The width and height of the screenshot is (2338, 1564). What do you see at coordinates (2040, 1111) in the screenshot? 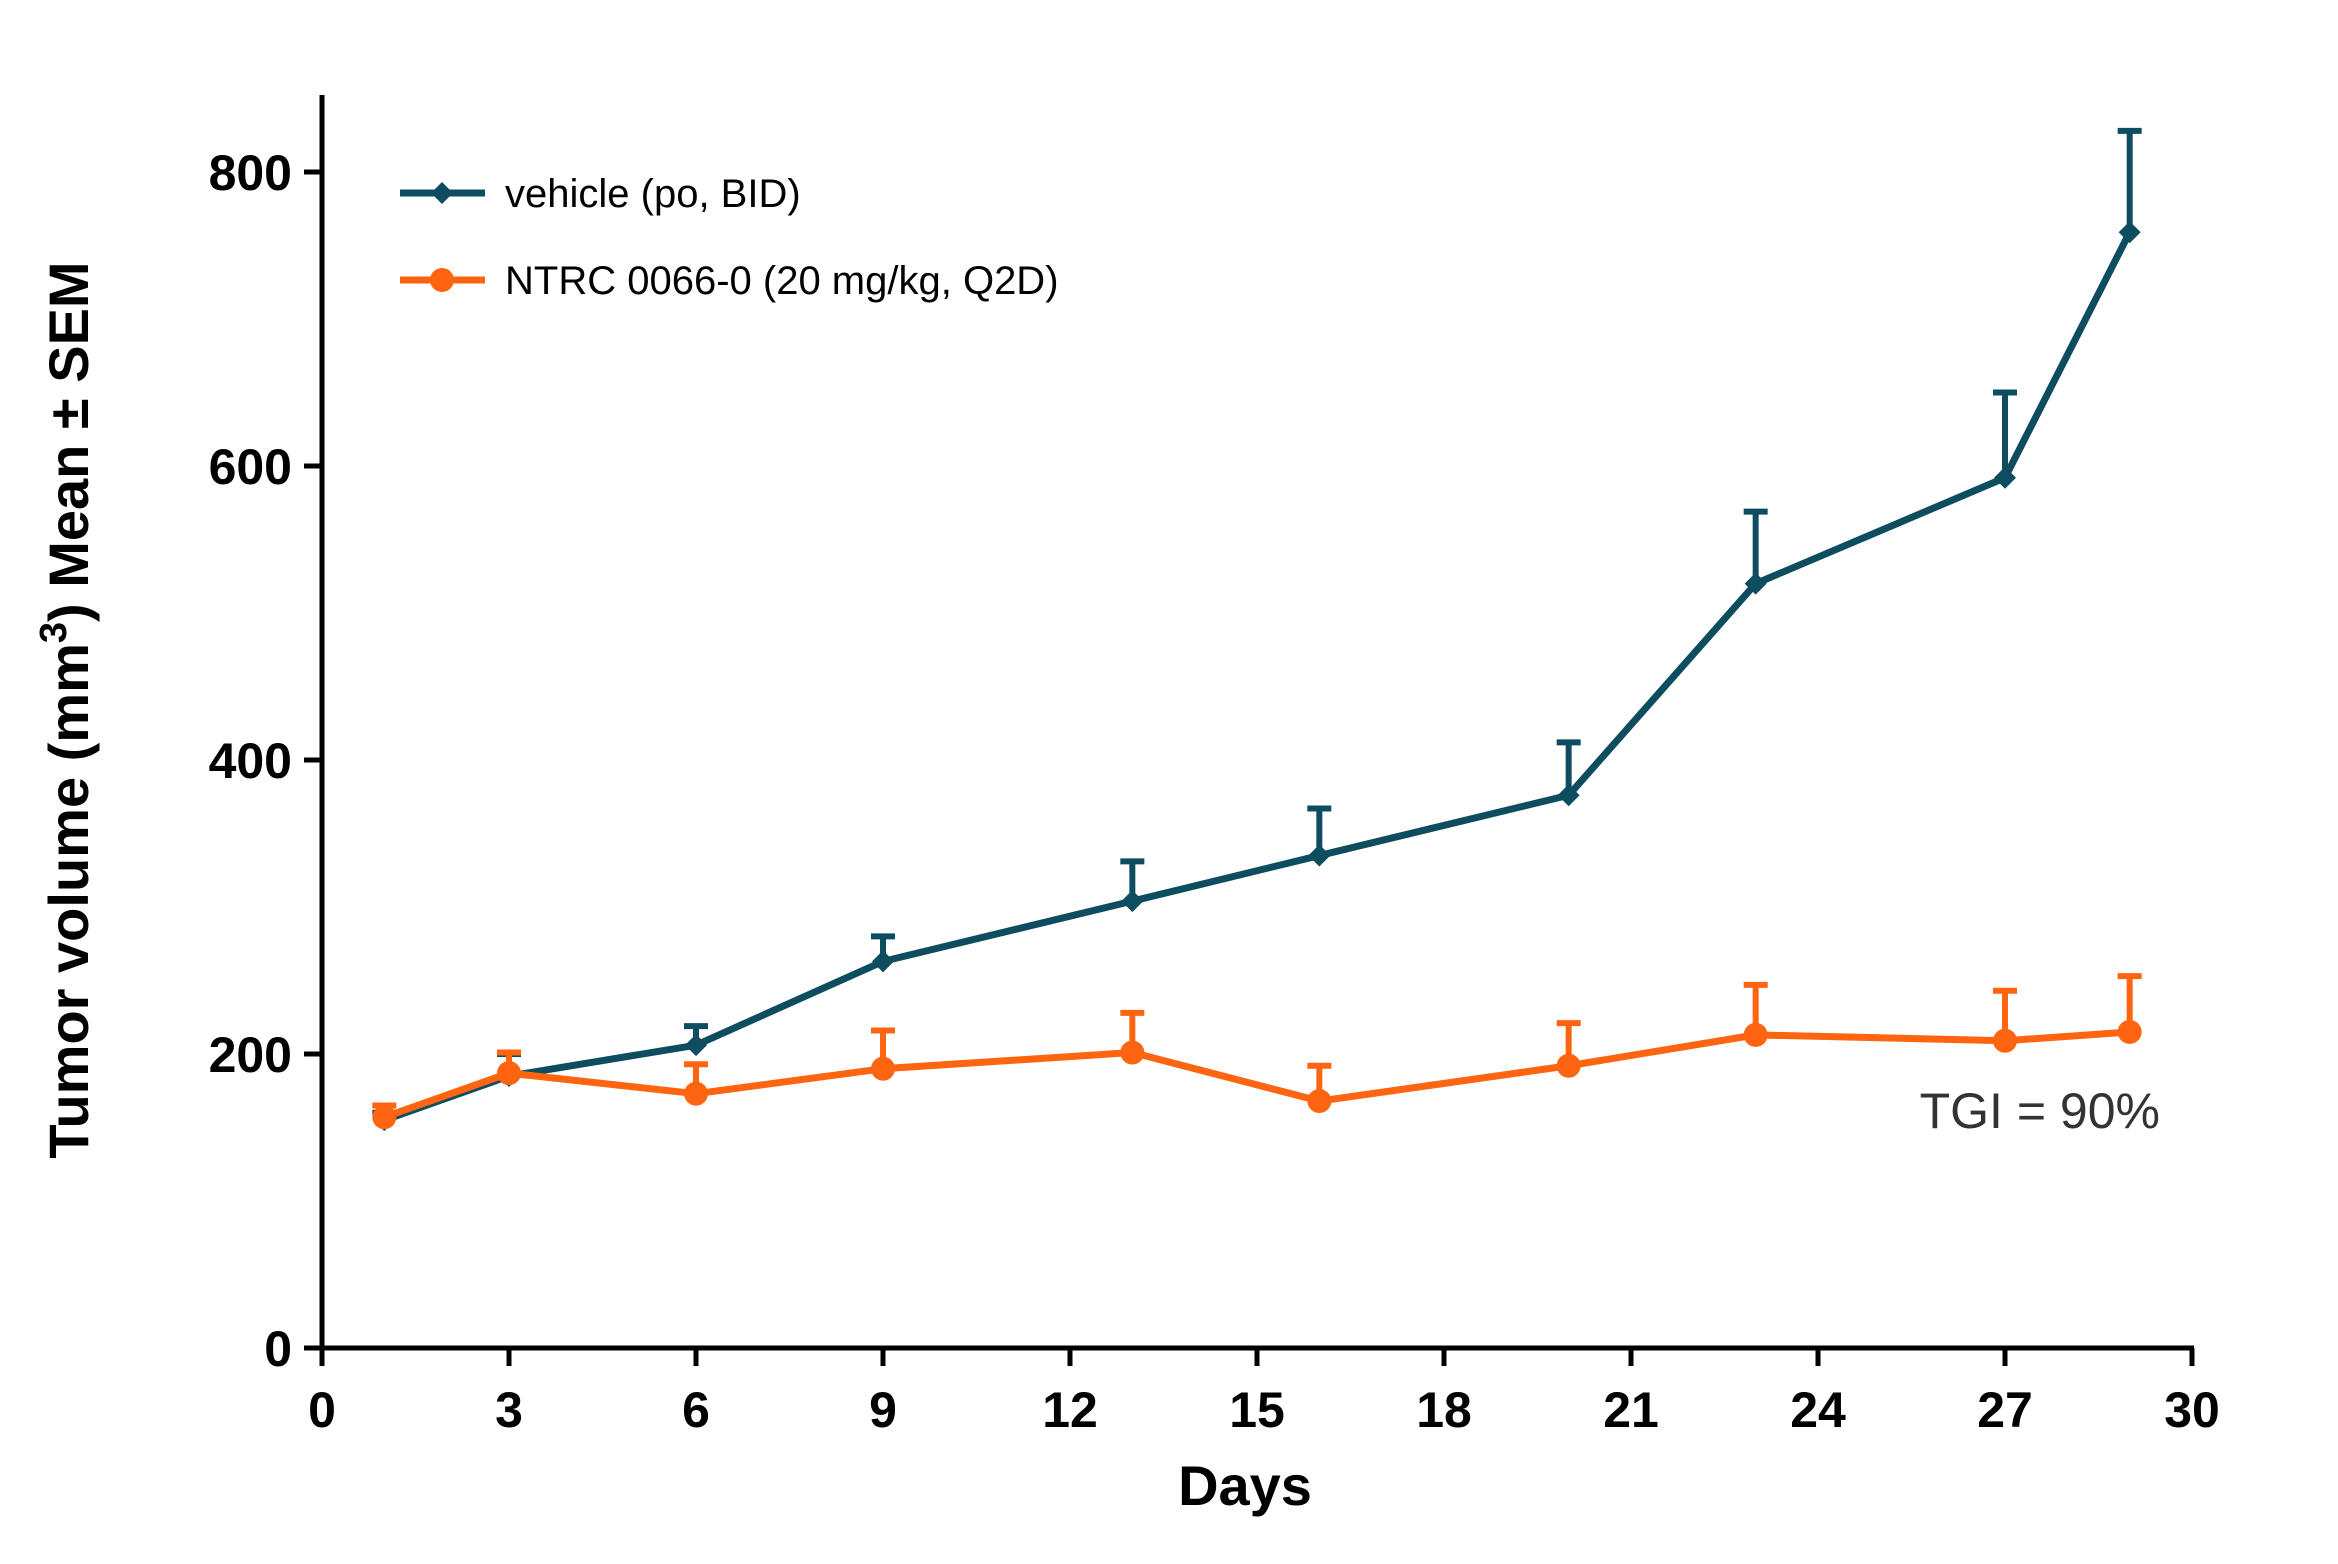
I see `tgi-annotation: TGI = 90%` at bounding box center [2040, 1111].